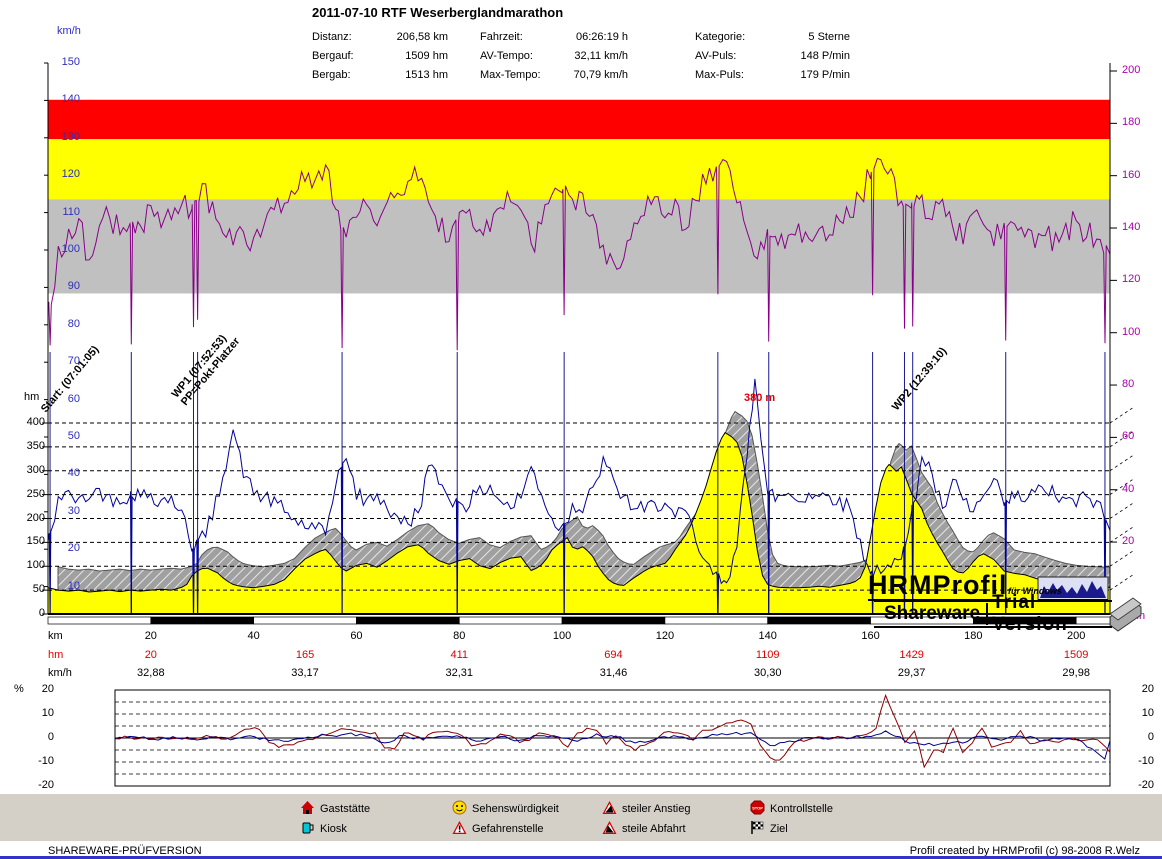 Image resolution: width=1162 pixels, height=859 pixels. Describe the element at coordinates (150, 655) in the screenshot. I see `hm-row-value: 20` at that location.